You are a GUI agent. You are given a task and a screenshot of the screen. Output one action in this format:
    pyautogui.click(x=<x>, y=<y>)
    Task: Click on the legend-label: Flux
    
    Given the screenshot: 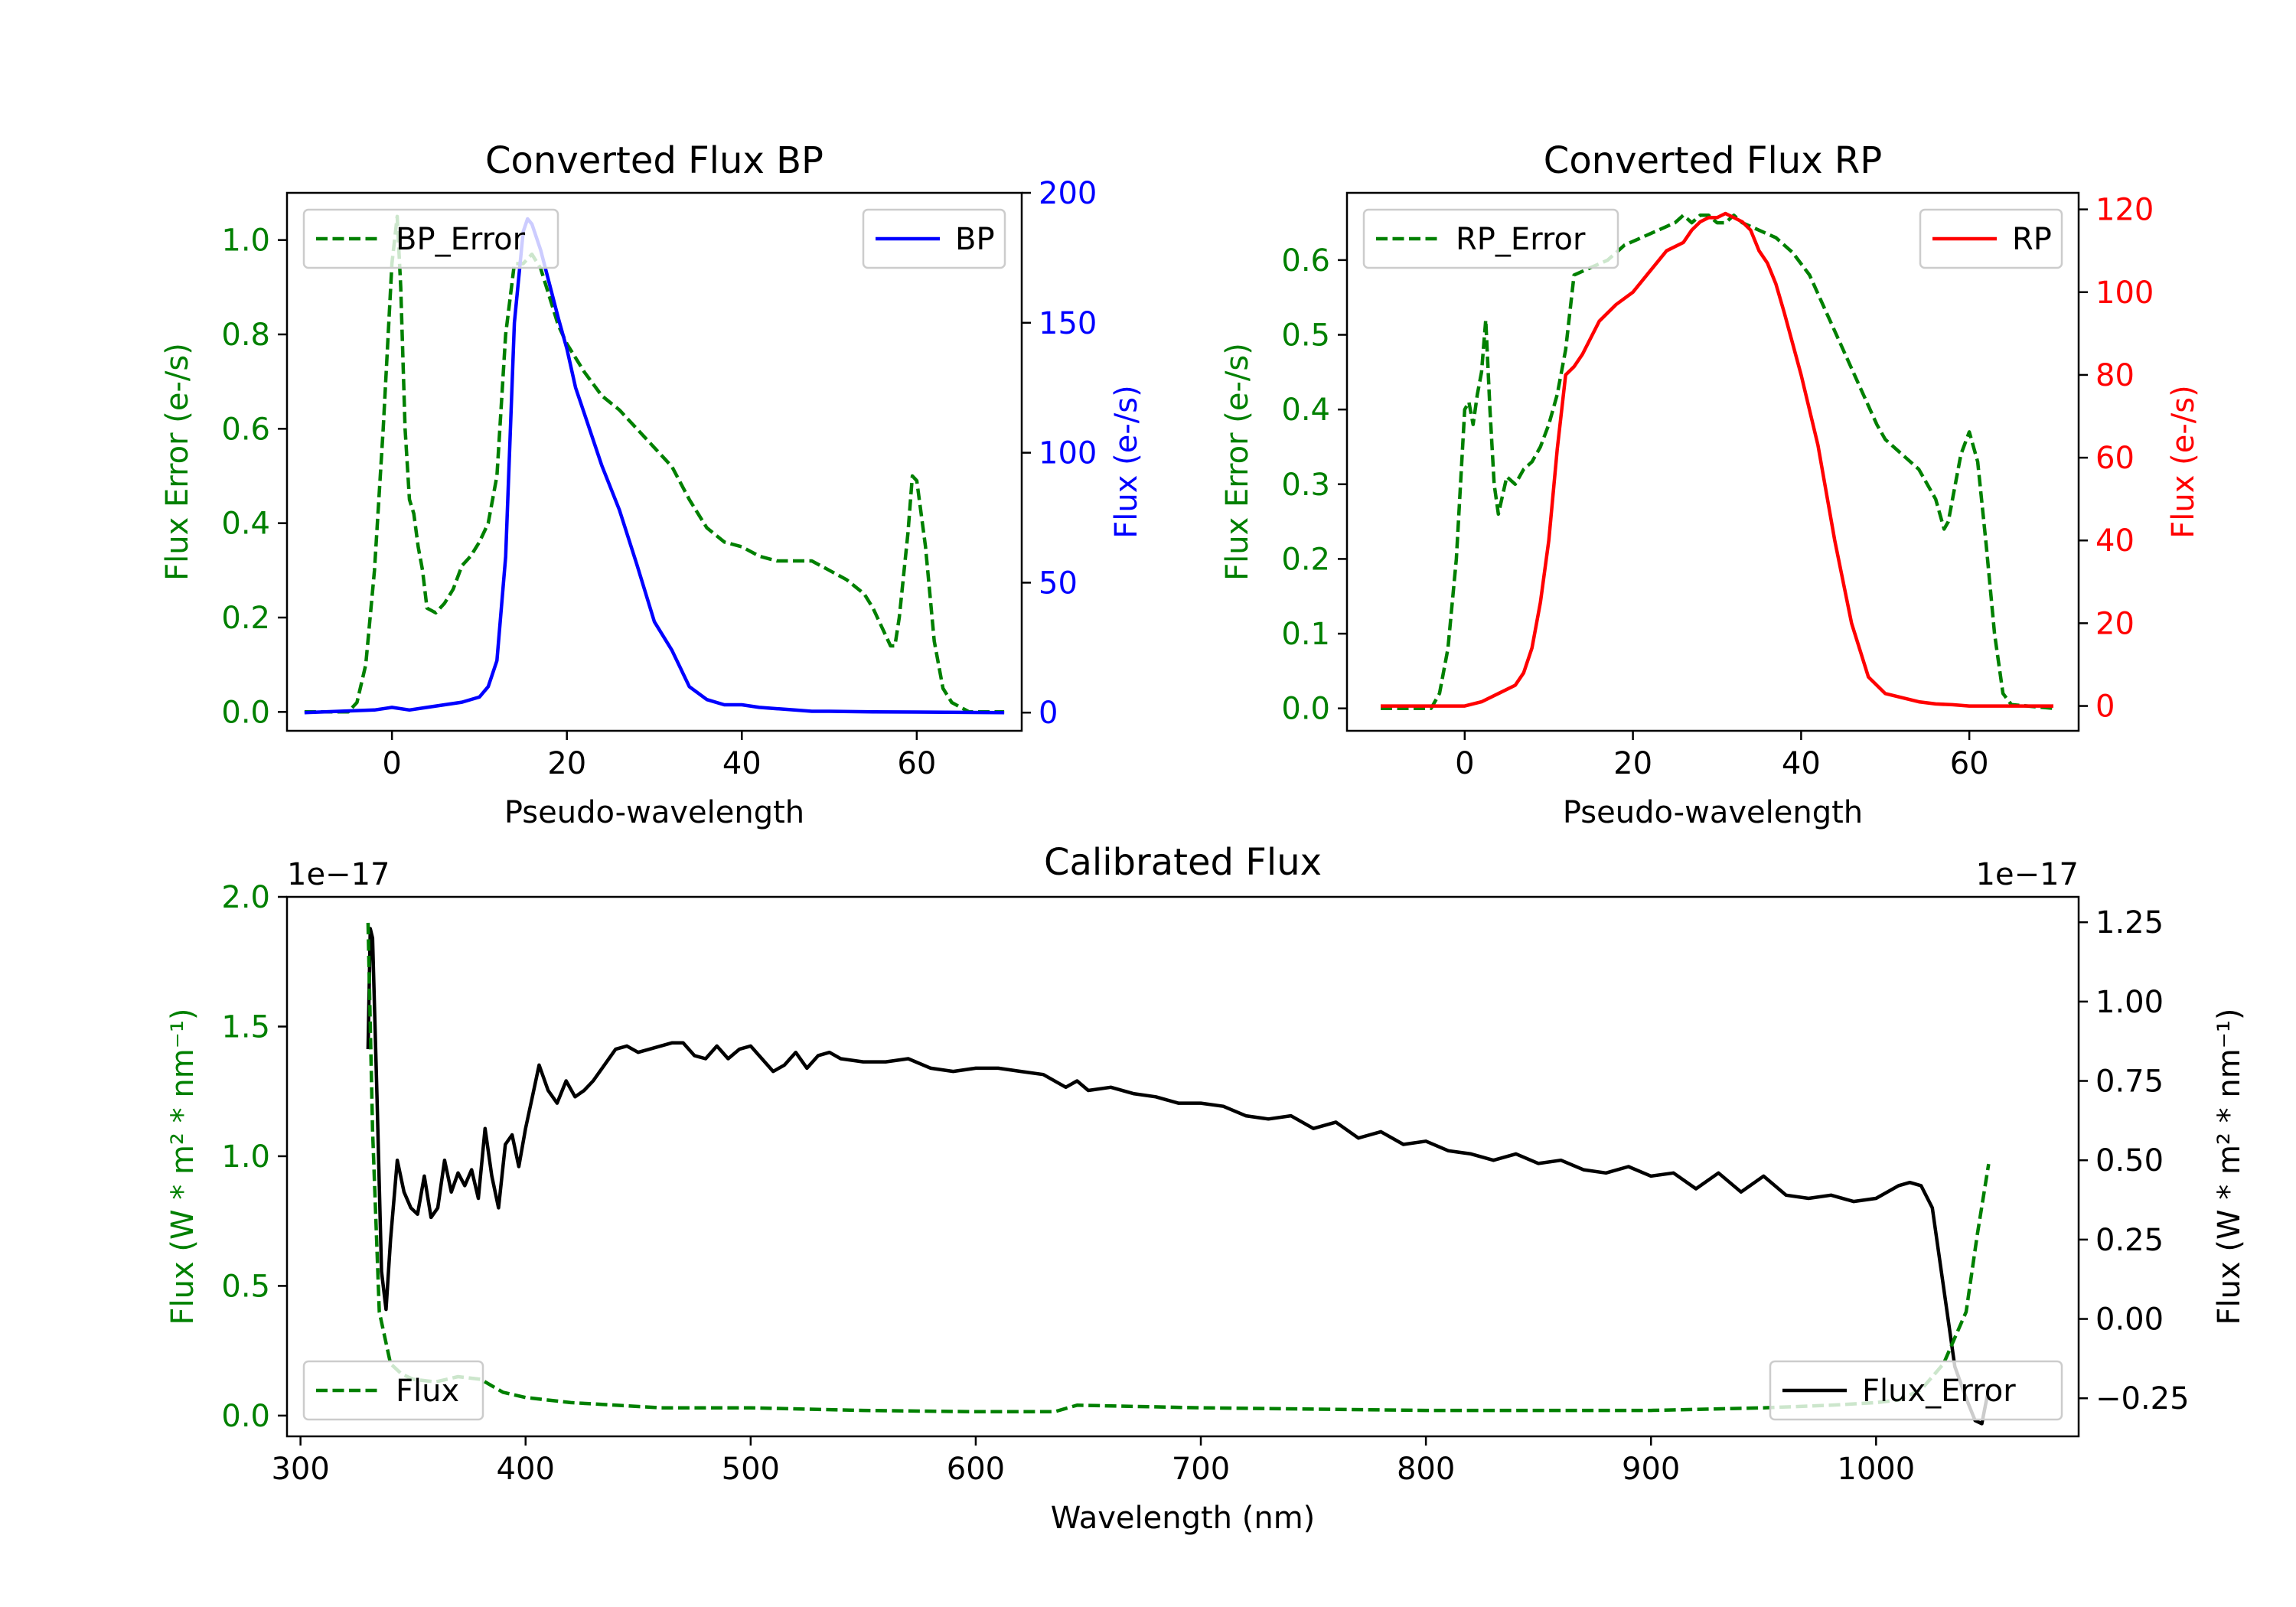 What is the action you would take?
    pyautogui.click(x=427, y=1391)
    